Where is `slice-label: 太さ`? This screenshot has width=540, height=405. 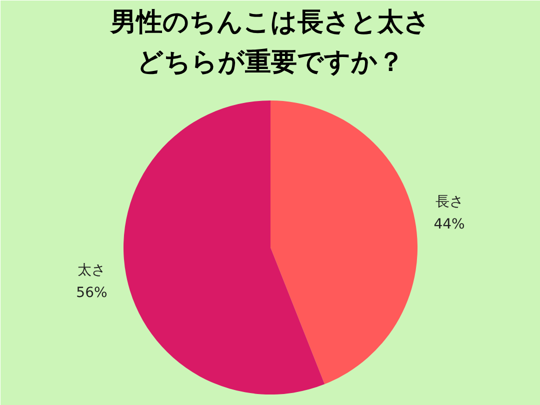 slice-label: 太さ is located at coordinates (92, 270).